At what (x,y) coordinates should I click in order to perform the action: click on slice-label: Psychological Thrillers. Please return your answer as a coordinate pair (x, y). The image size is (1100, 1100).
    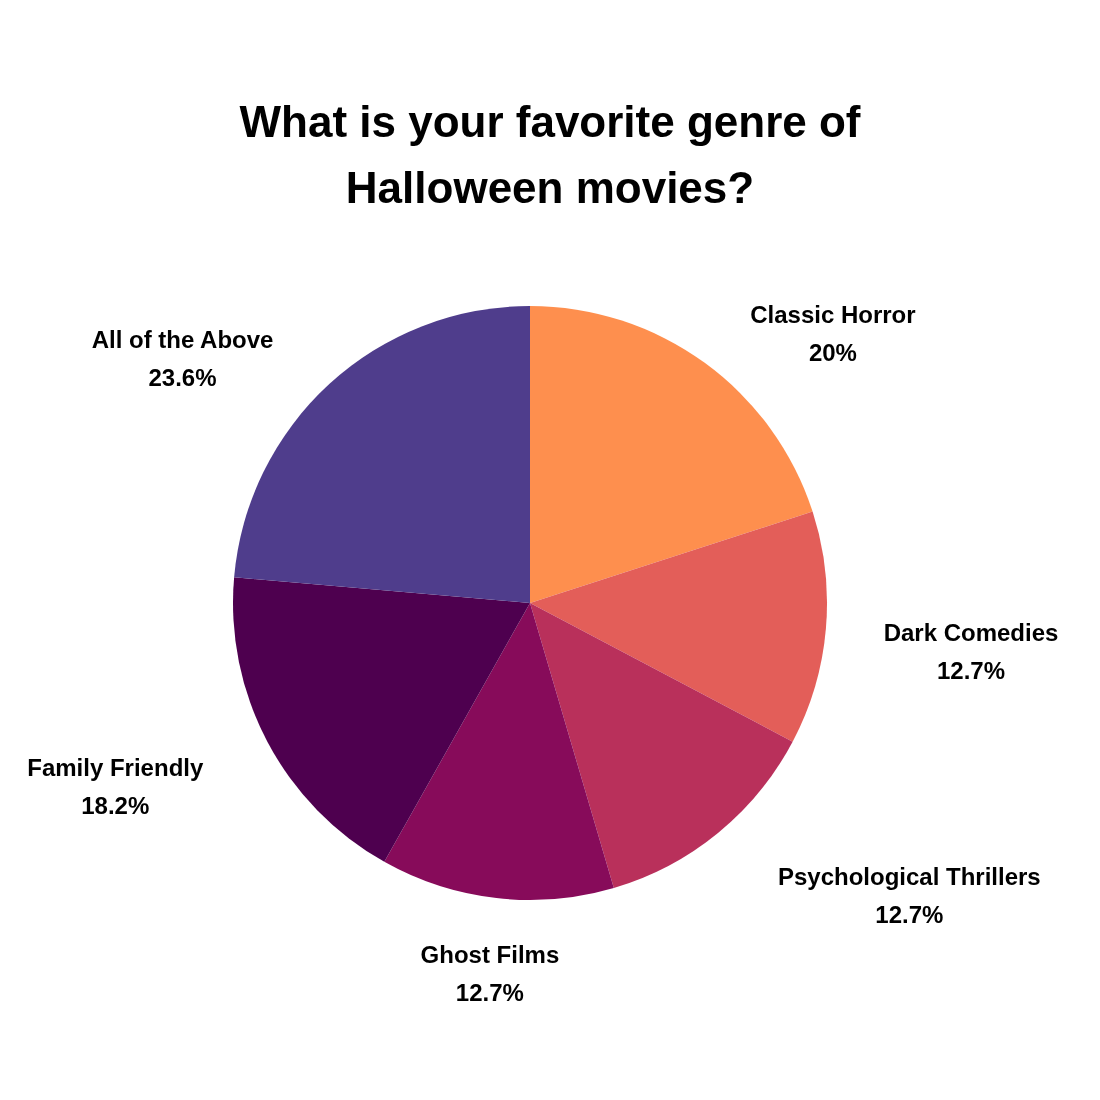
    Looking at the image, I should click on (909, 876).